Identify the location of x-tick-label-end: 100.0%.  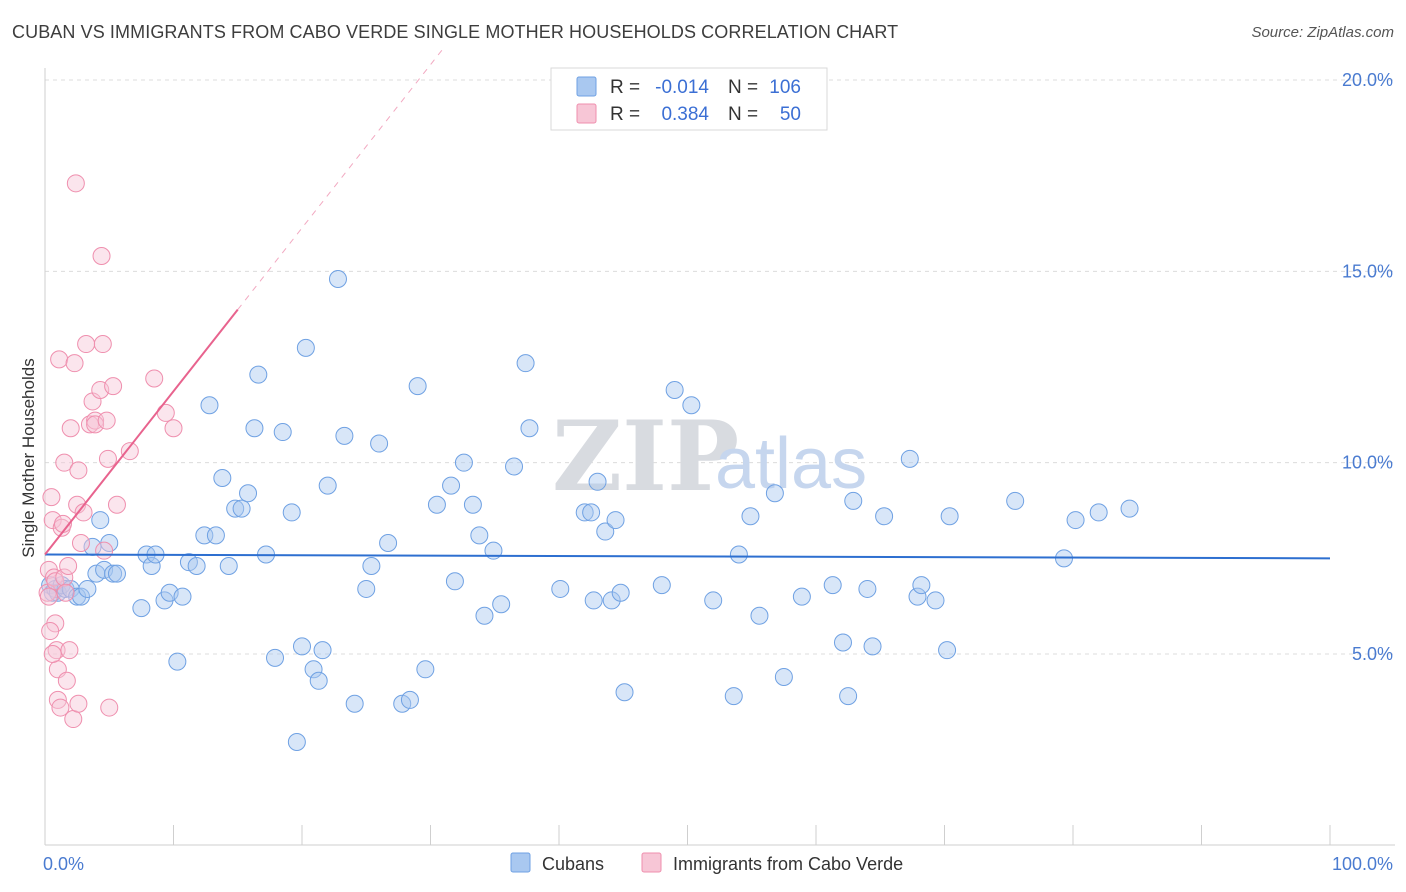
(1362, 864).